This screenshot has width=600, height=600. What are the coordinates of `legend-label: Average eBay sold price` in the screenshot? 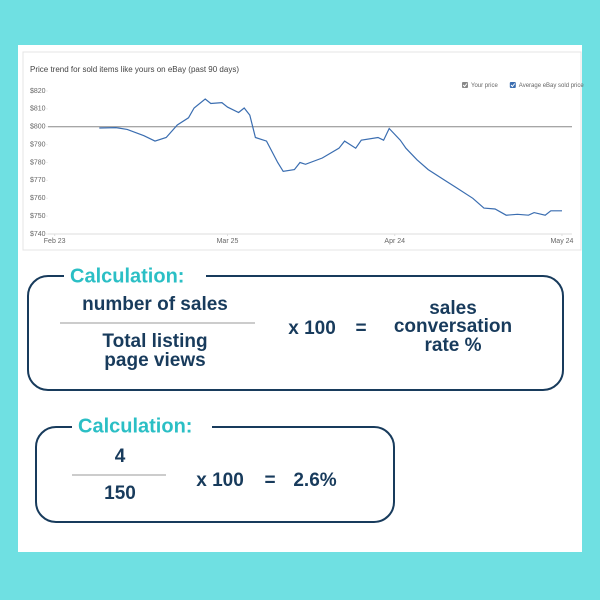 It's located at (552, 86).